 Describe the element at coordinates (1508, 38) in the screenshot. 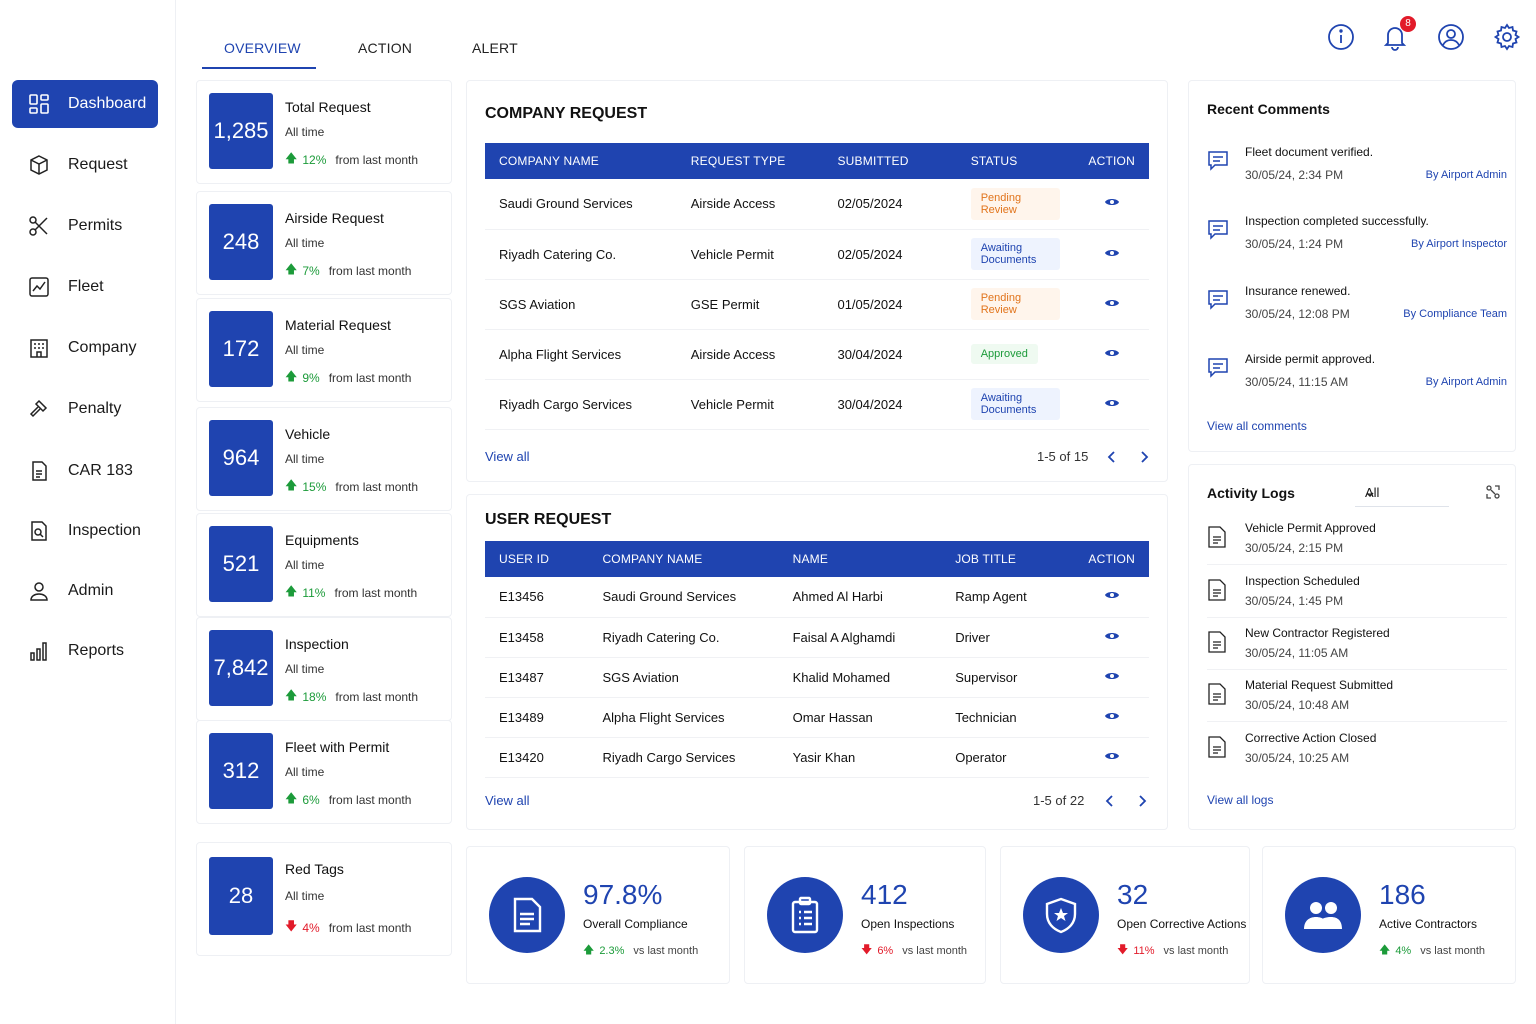

I see `settings-gear-icon` at that location.